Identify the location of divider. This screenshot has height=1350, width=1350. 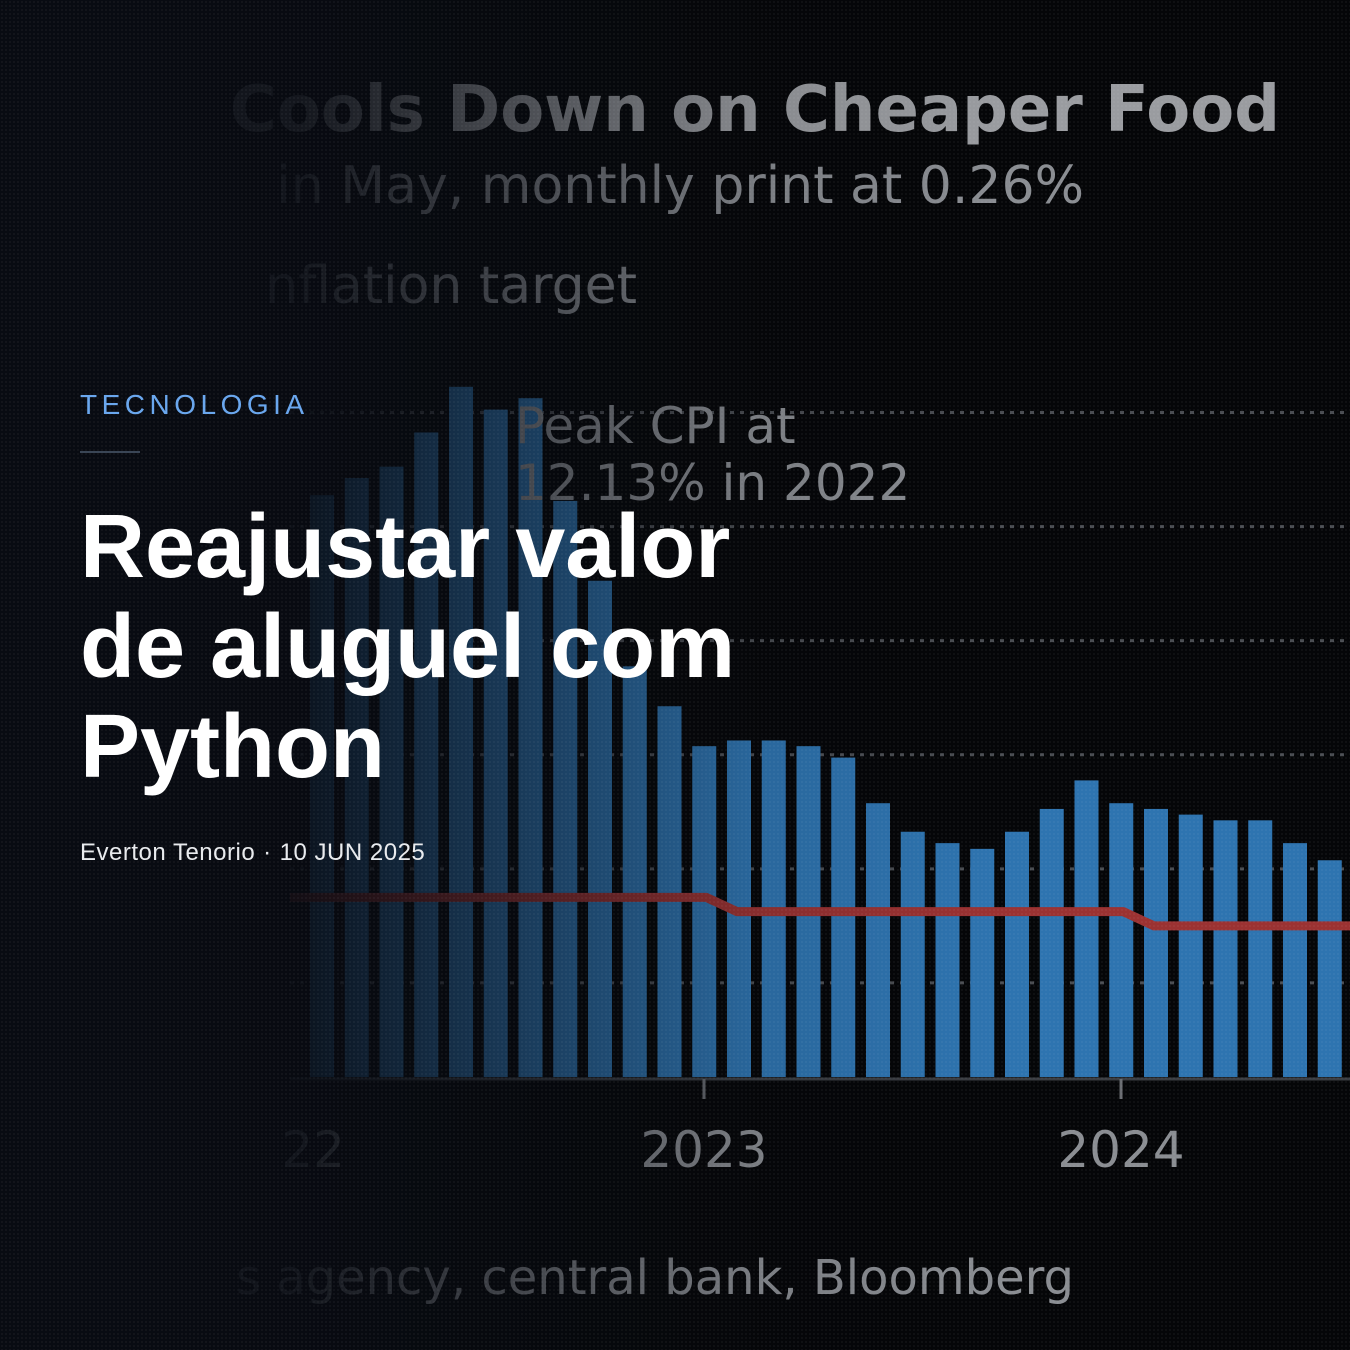
(110, 452).